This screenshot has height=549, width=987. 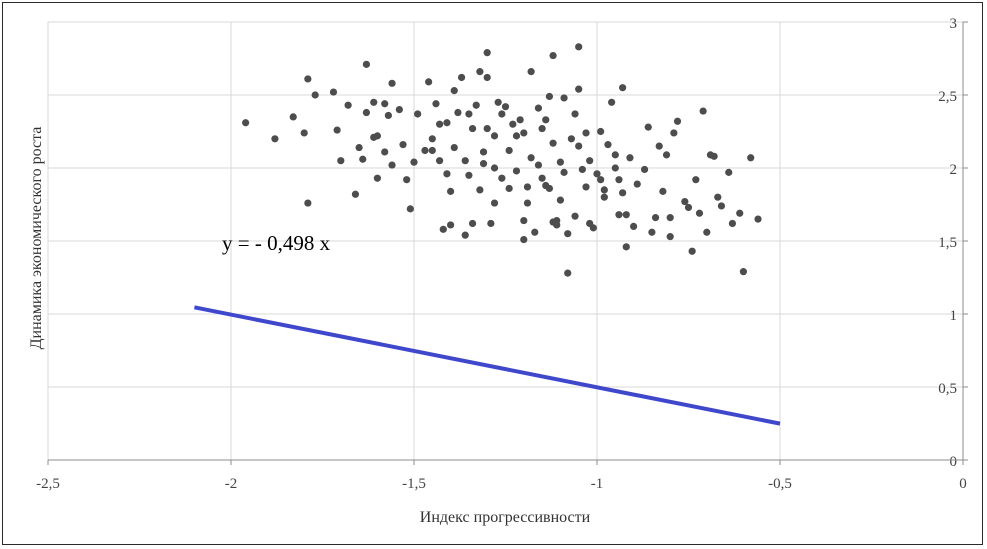 What do you see at coordinates (505, 517) in the screenshot?
I see `x-axis-title: Индекс прогрессивности` at bounding box center [505, 517].